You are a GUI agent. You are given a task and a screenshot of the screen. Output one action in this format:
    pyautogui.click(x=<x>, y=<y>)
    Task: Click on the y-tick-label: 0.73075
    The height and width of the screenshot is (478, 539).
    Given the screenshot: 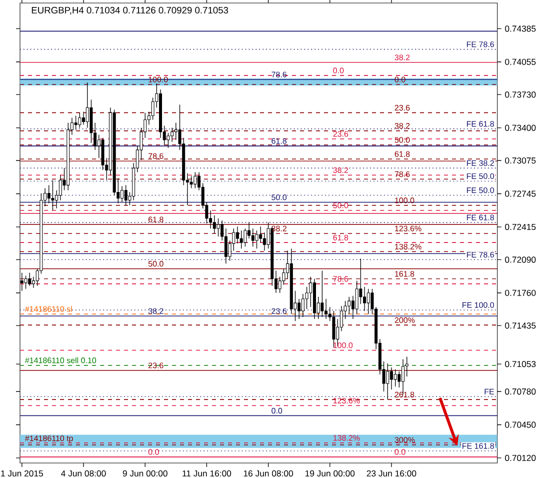 What is the action you would take?
    pyautogui.click(x=520, y=160)
    